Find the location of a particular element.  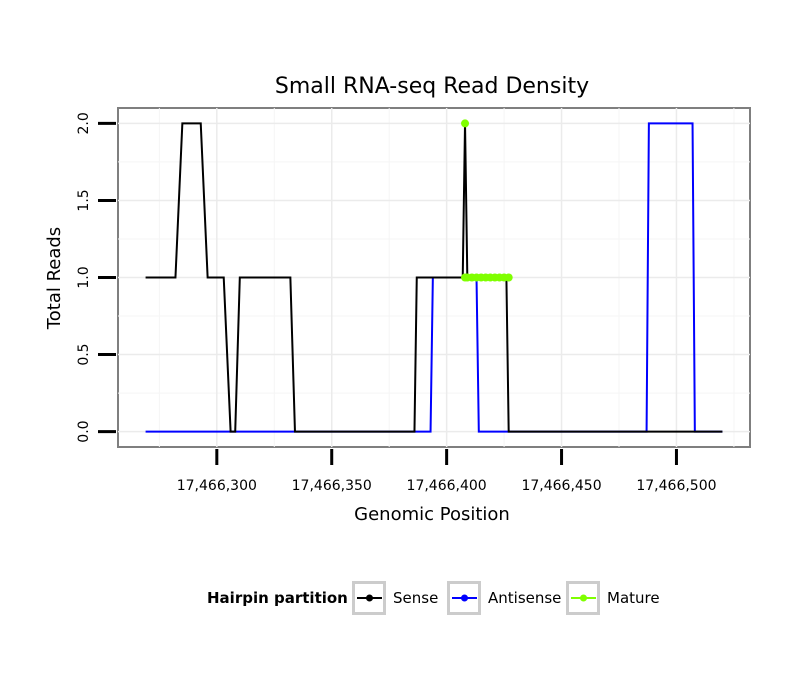

x-tick-label: 17,466,400 is located at coordinates (447, 486).